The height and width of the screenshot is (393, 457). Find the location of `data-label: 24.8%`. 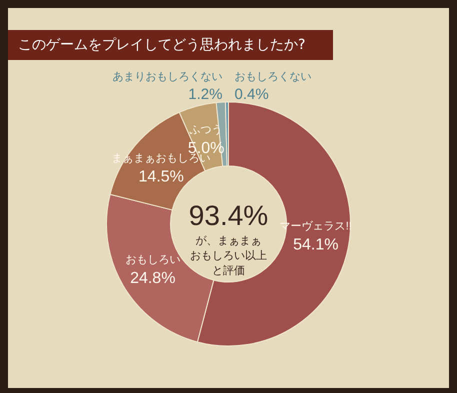

data-label: 24.8% is located at coordinates (153, 278).